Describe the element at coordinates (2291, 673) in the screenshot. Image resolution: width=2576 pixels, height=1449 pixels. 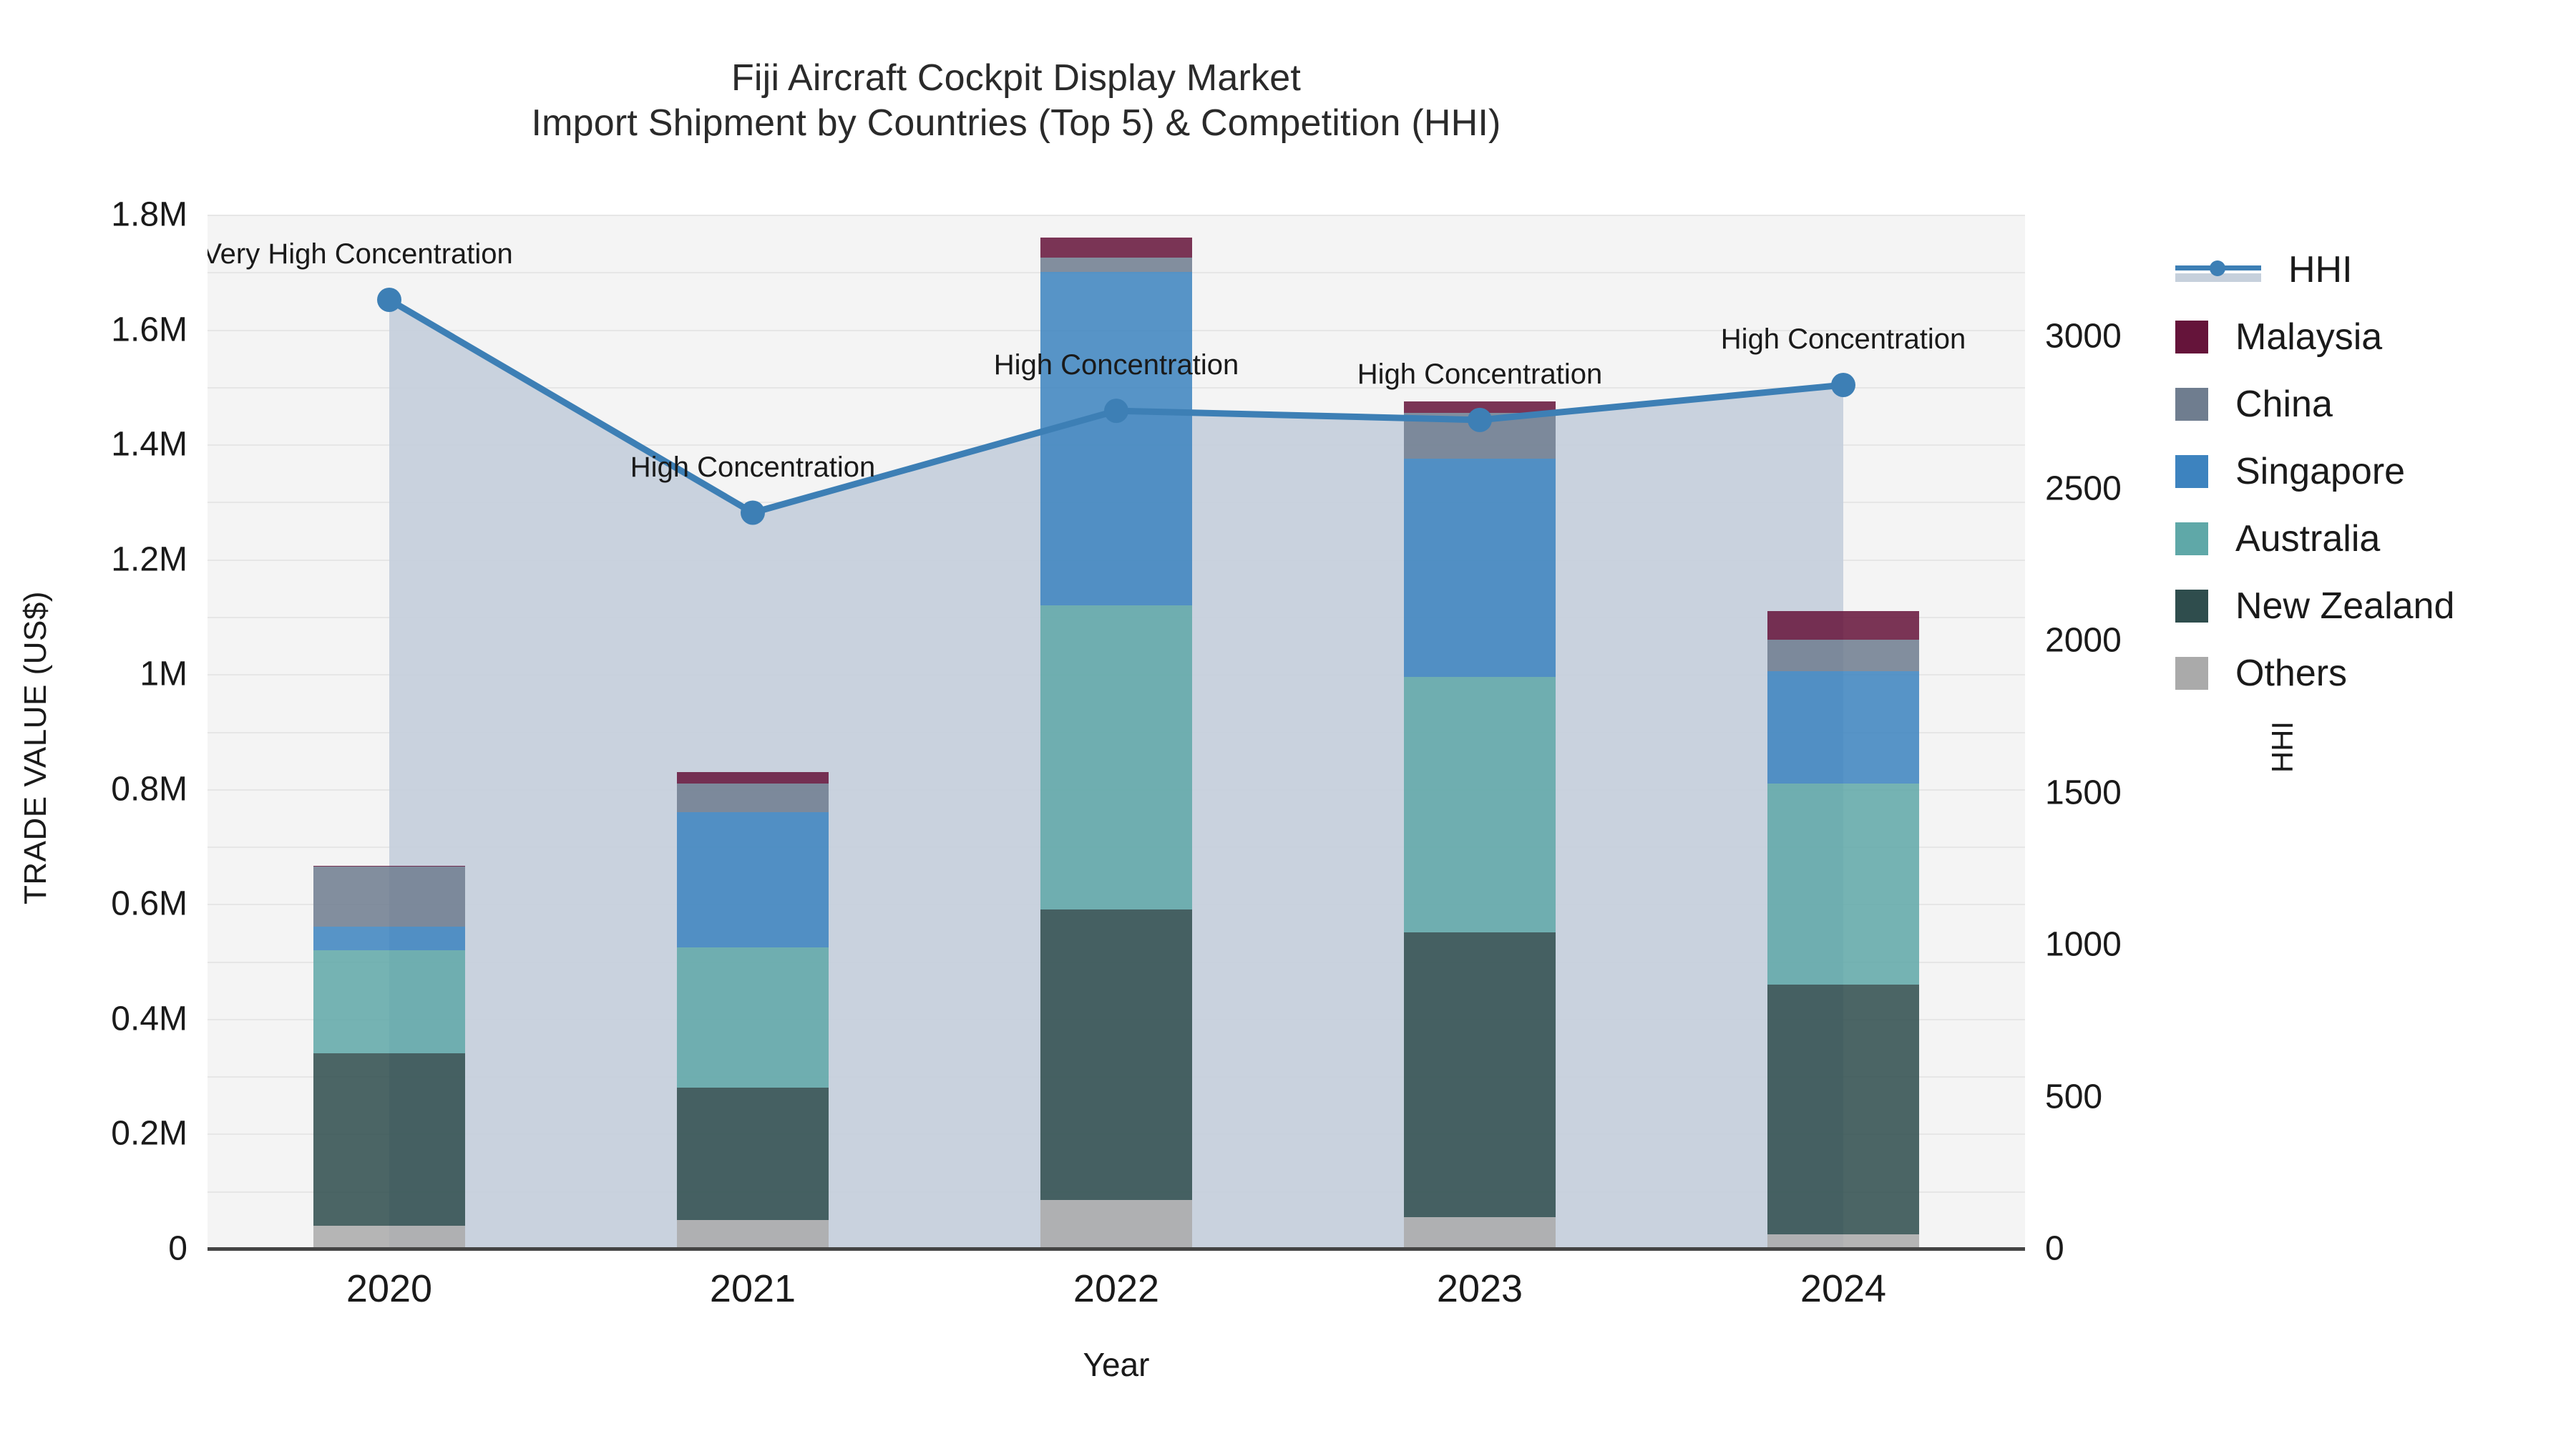
I see `legend-label: Others` at that location.